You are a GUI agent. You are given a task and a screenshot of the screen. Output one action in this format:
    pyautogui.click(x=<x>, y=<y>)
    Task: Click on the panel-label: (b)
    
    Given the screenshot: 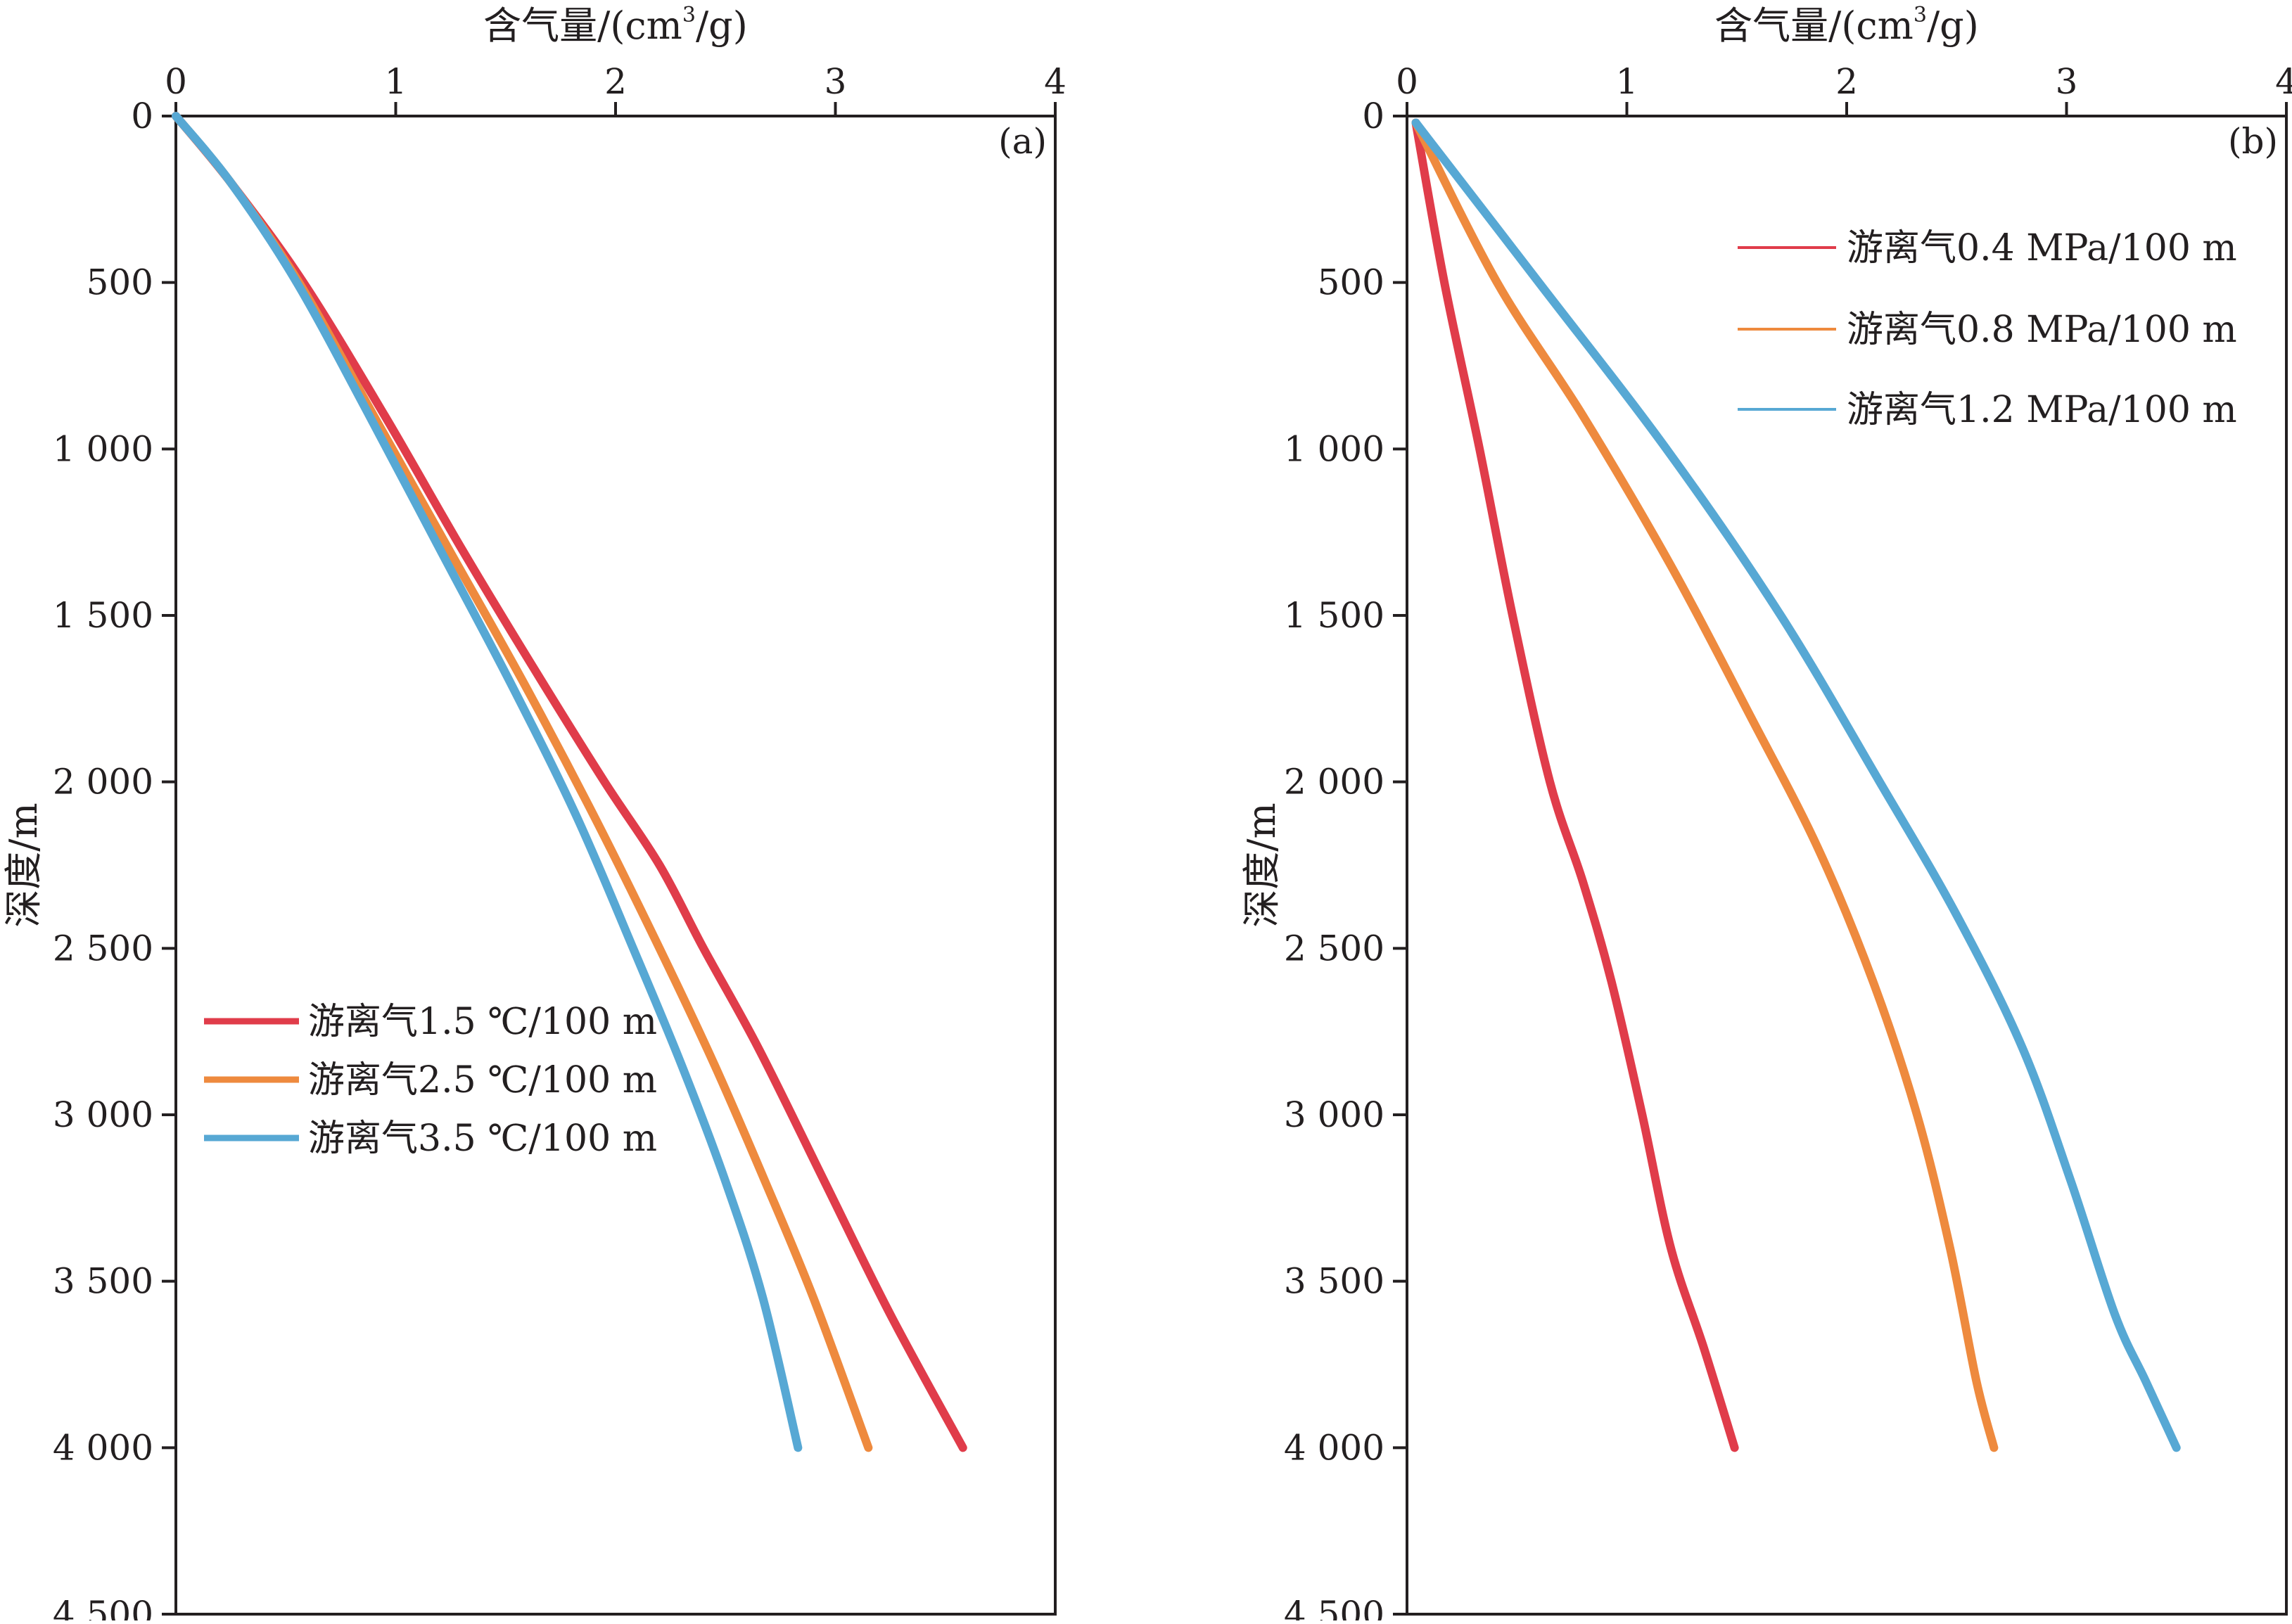 What is the action you would take?
    pyautogui.click(x=2253, y=141)
    